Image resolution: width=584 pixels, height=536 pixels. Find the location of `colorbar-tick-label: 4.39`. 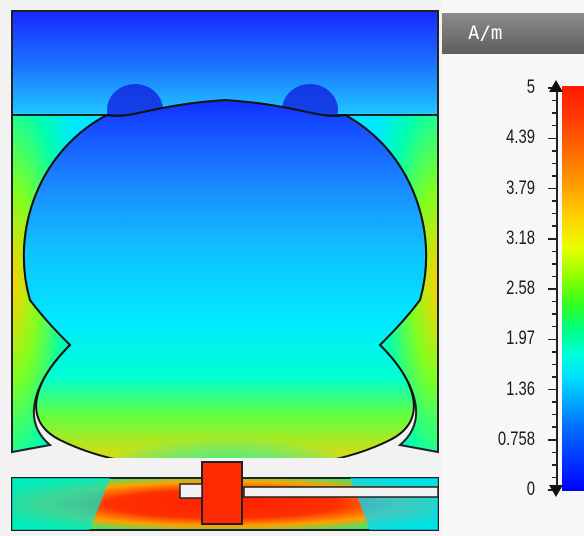

colorbar-tick-label: 4.39 is located at coordinates (520, 138).